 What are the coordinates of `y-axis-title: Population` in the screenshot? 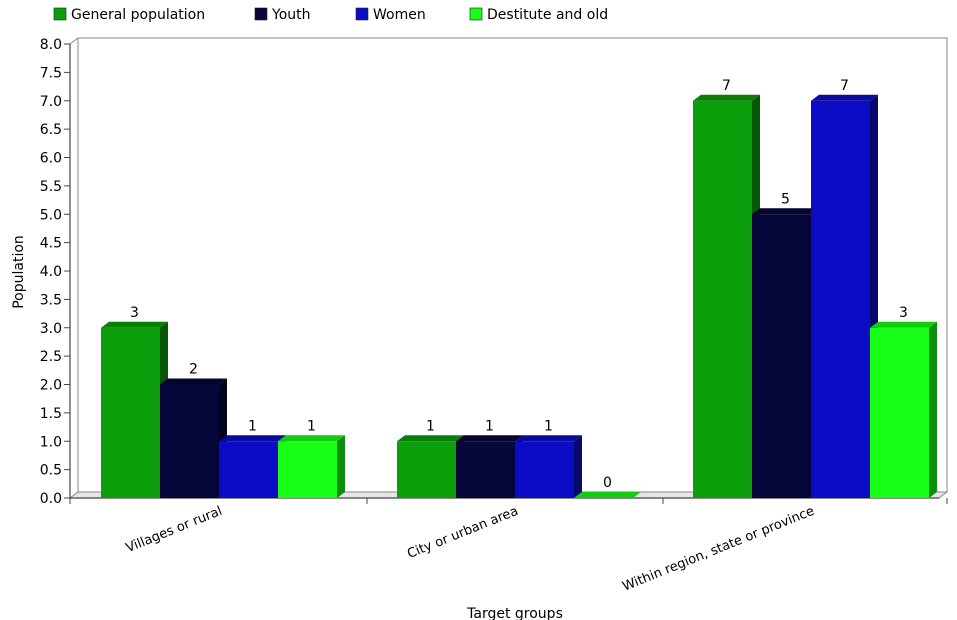 It's located at (19, 272).